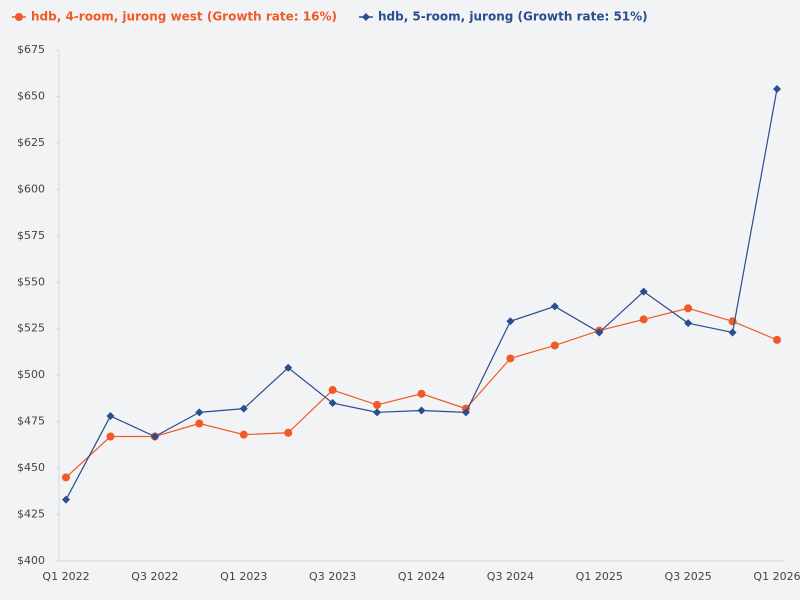  I want to click on y-tick-label: $500, so click(31, 374).